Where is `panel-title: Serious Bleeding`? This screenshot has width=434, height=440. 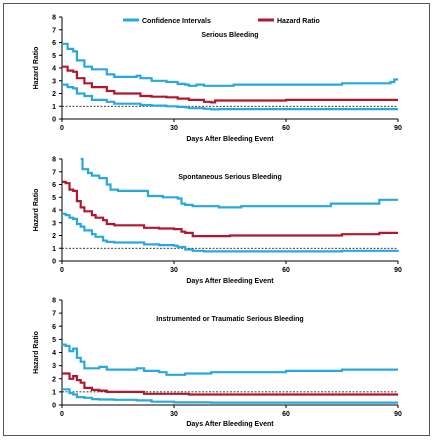
panel-title: Serious Bleeding is located at coordinates (229, 35).